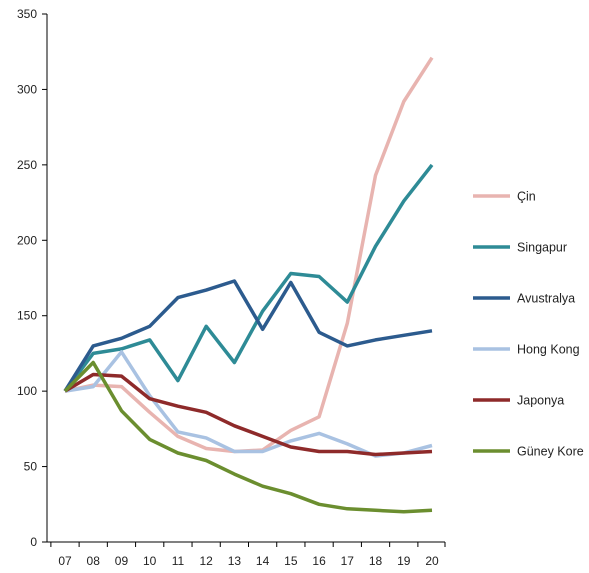 This screenshot has width=589, height=573. I want to click on x-tick-label: 12, so click(206, 561).